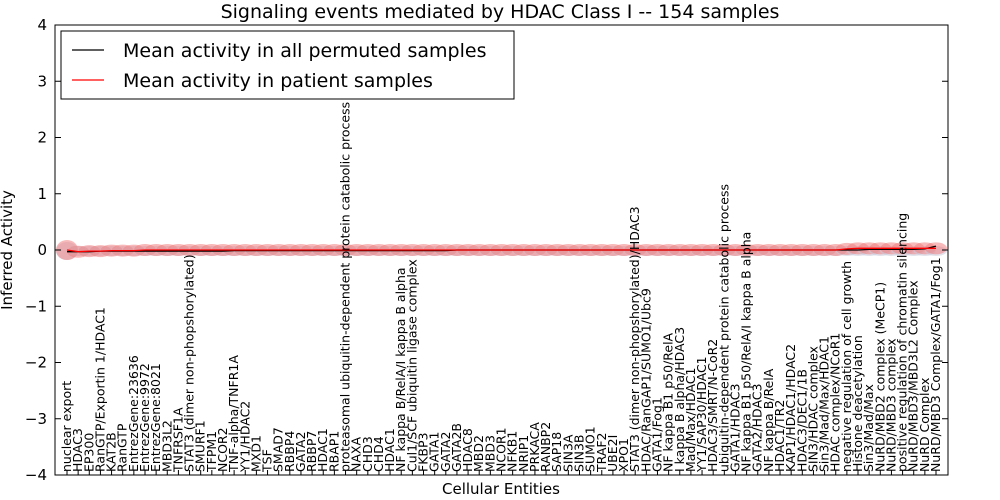  What do you see at coordinates (935, 364) in the screenshot?
I see `x-tick-label: NuRD/MBD3 Complex/GATA1/Fog1` at bounding box center [935, 364].